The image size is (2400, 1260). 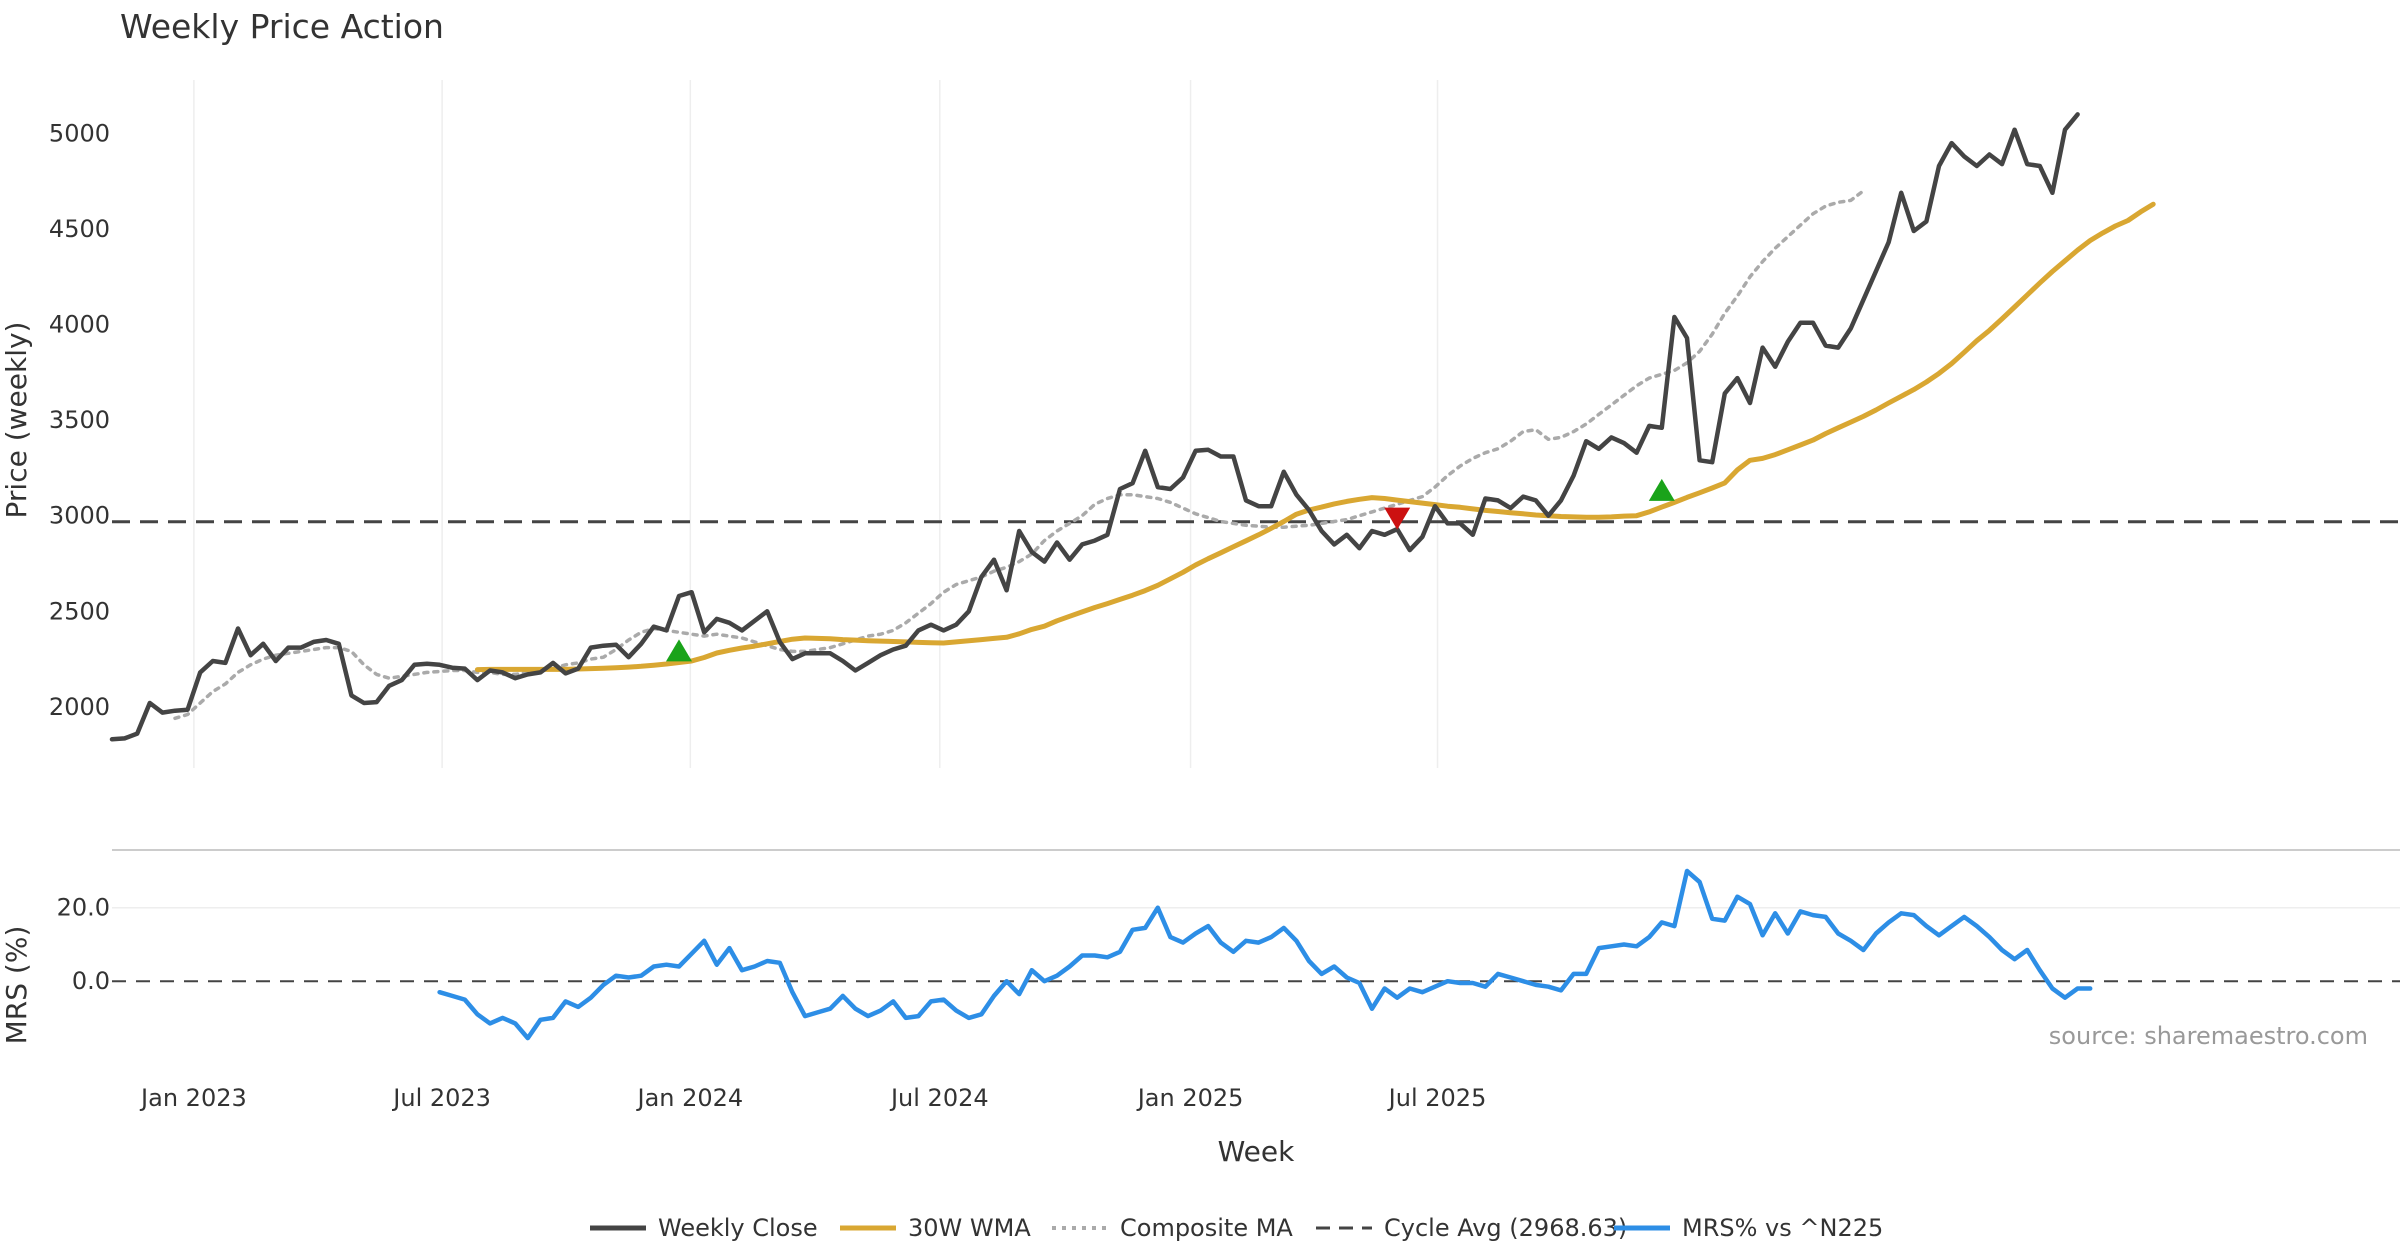 I want to click on source-note: source: sharemaestro.com, so click(x=2208, y=1036).